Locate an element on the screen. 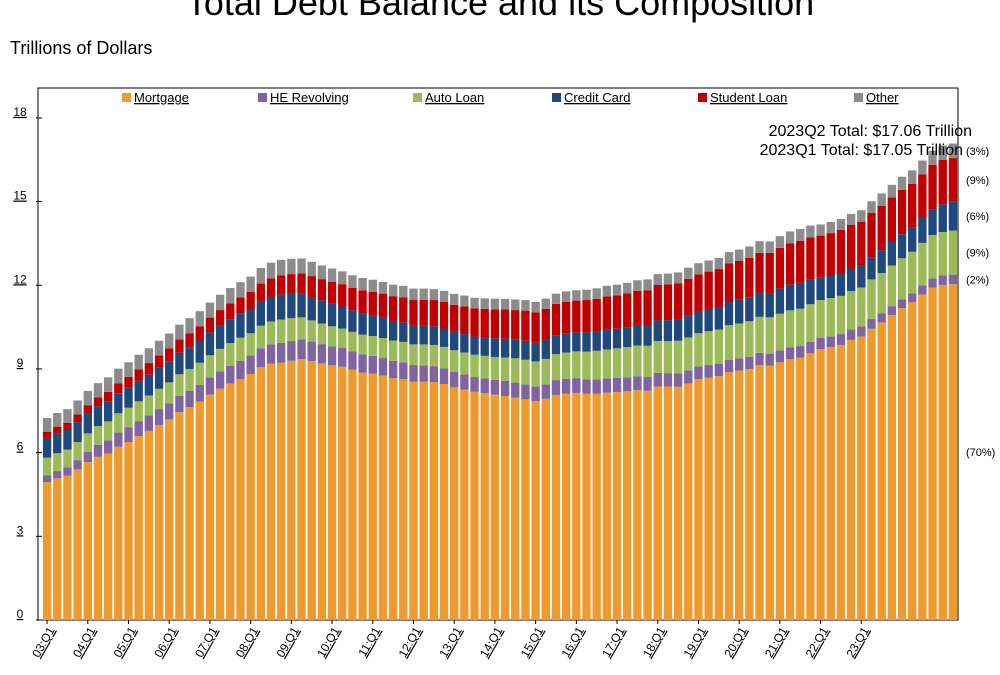 This screenshot has height=675, width=1000. x-tick-label: 10:Q1 is located at coordinates (328, 642).